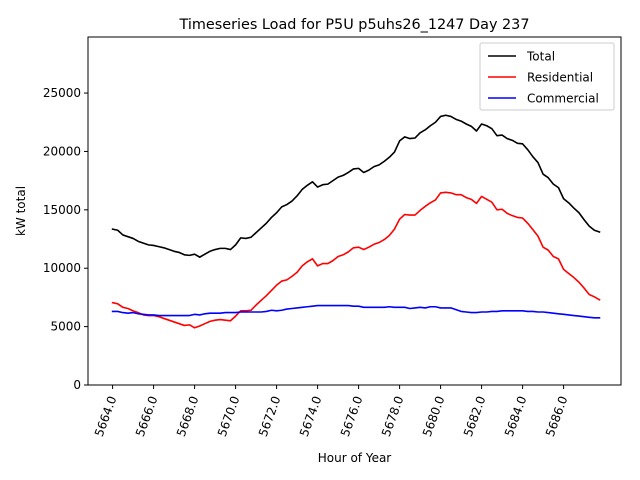  Describe the element at coordinates (65, 239) in the screenshot. I see `y-axis-ticks: 0 5000 10000 15000 20000 25000` at that location.